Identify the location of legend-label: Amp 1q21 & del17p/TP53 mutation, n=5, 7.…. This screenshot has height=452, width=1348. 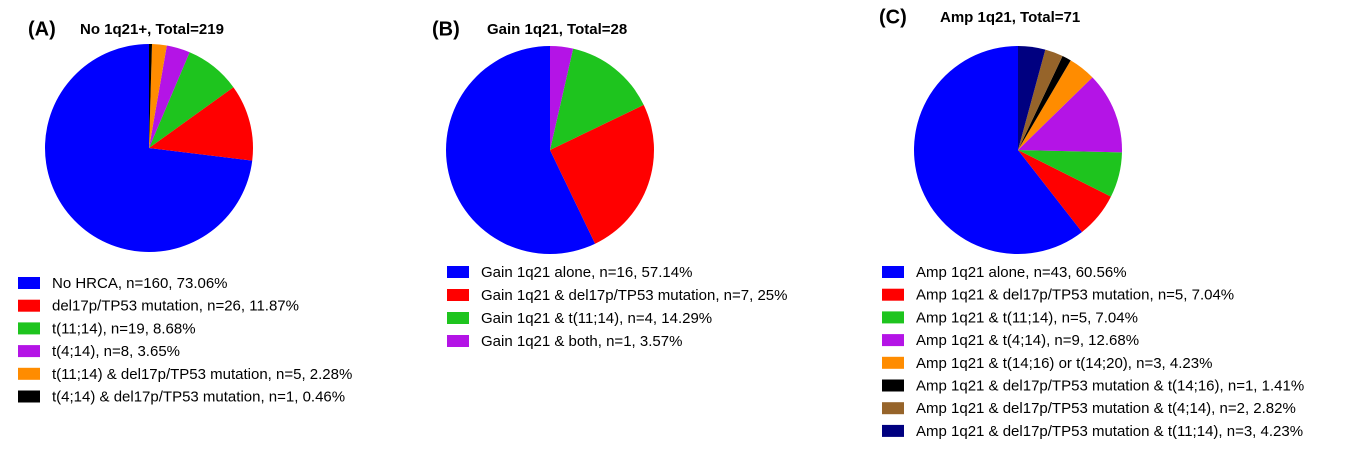
(1075, 295).